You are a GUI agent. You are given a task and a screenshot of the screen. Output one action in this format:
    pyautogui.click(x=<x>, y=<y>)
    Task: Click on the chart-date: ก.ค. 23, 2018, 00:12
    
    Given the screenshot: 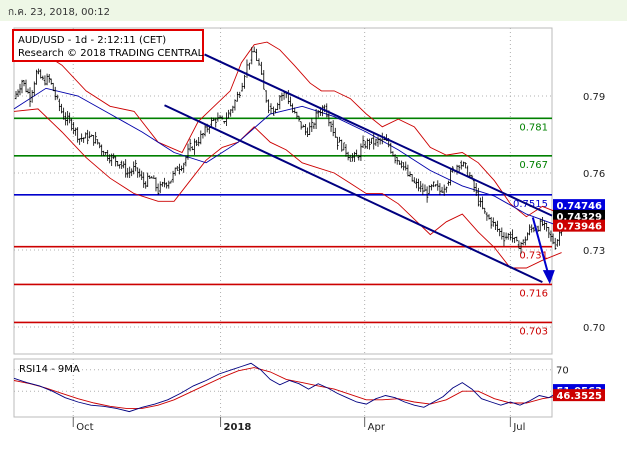 What is the action you would take?
    pyautogui.click(x=59, y=12)
    